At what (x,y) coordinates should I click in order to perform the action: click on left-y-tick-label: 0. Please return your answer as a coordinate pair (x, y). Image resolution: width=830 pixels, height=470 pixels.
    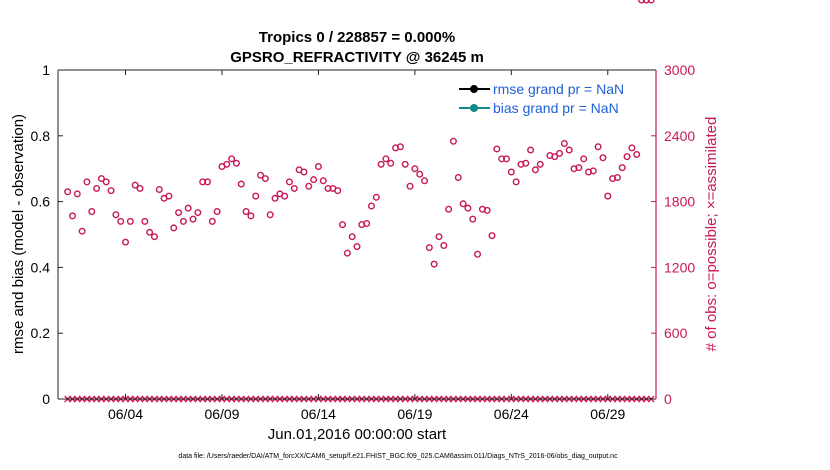
    Looking at the image, I should click on (46, 399).